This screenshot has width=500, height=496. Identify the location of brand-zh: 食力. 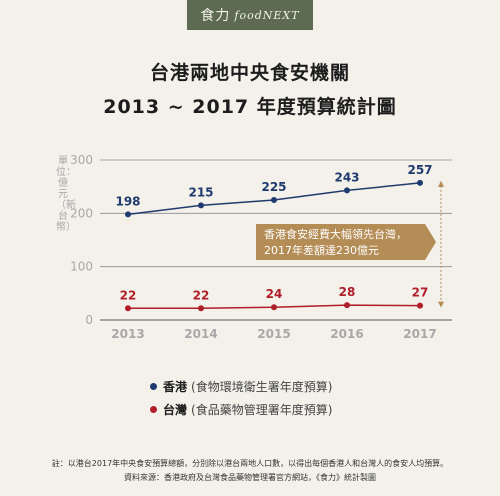
(215, 16).